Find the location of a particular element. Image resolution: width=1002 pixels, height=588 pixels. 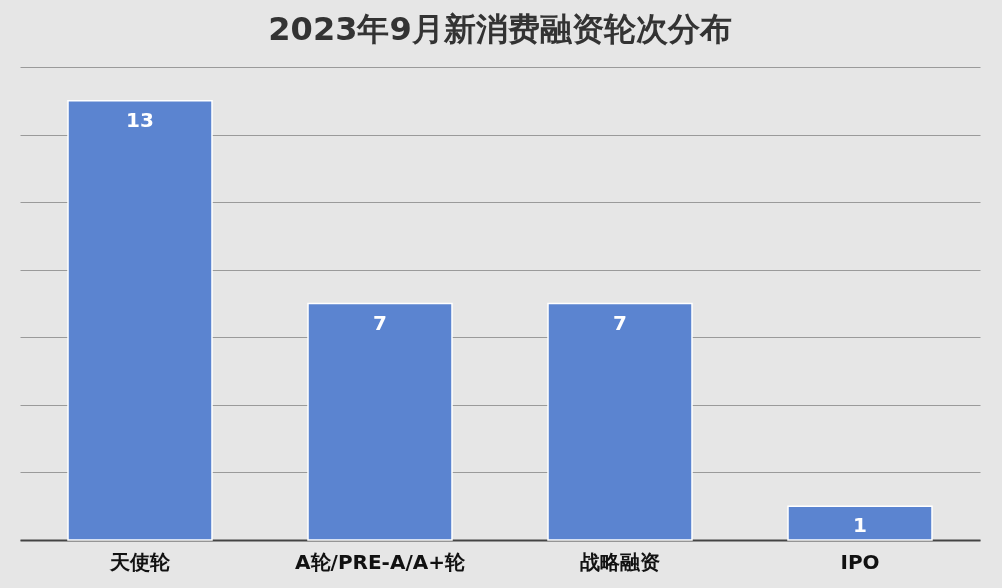

chart-title: 2023年9月新消费融资轮次分布 is located at coordinates (500, 29).